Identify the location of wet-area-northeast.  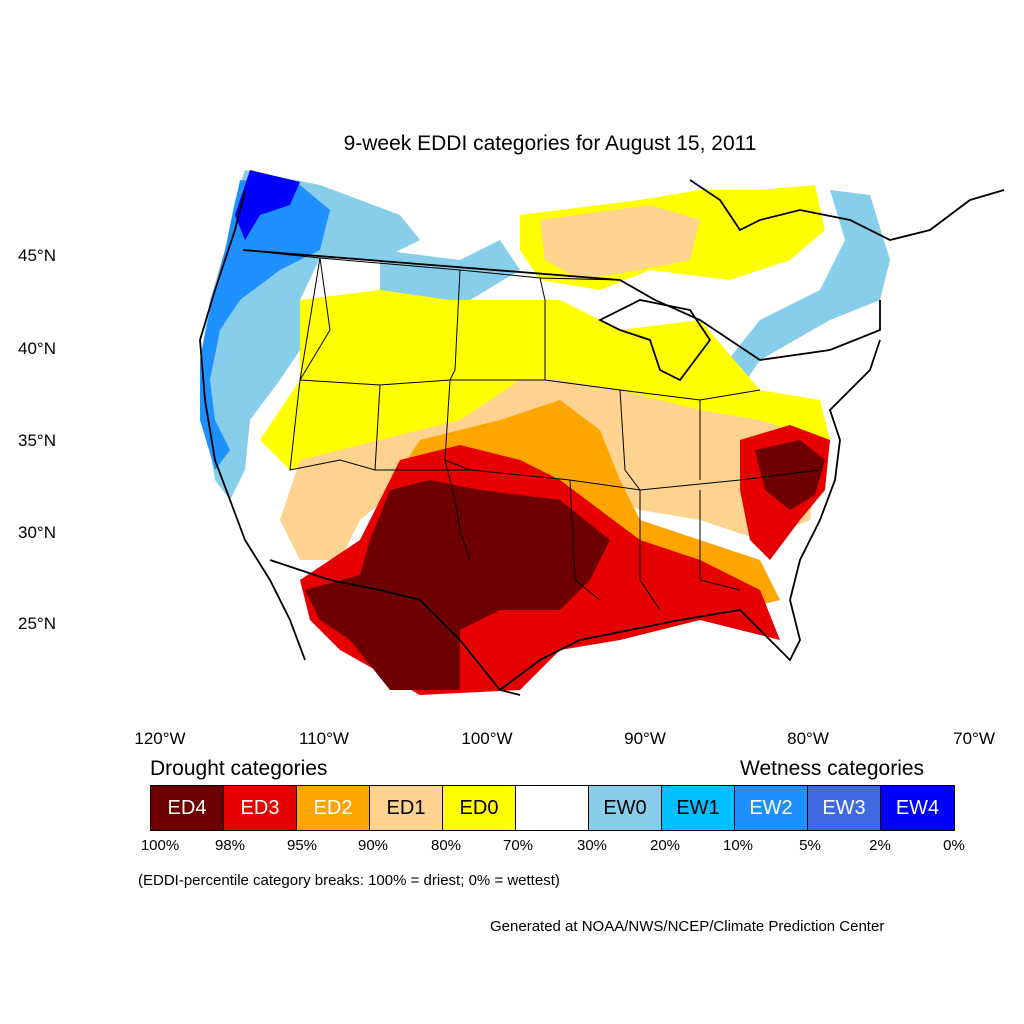
(805, 290).